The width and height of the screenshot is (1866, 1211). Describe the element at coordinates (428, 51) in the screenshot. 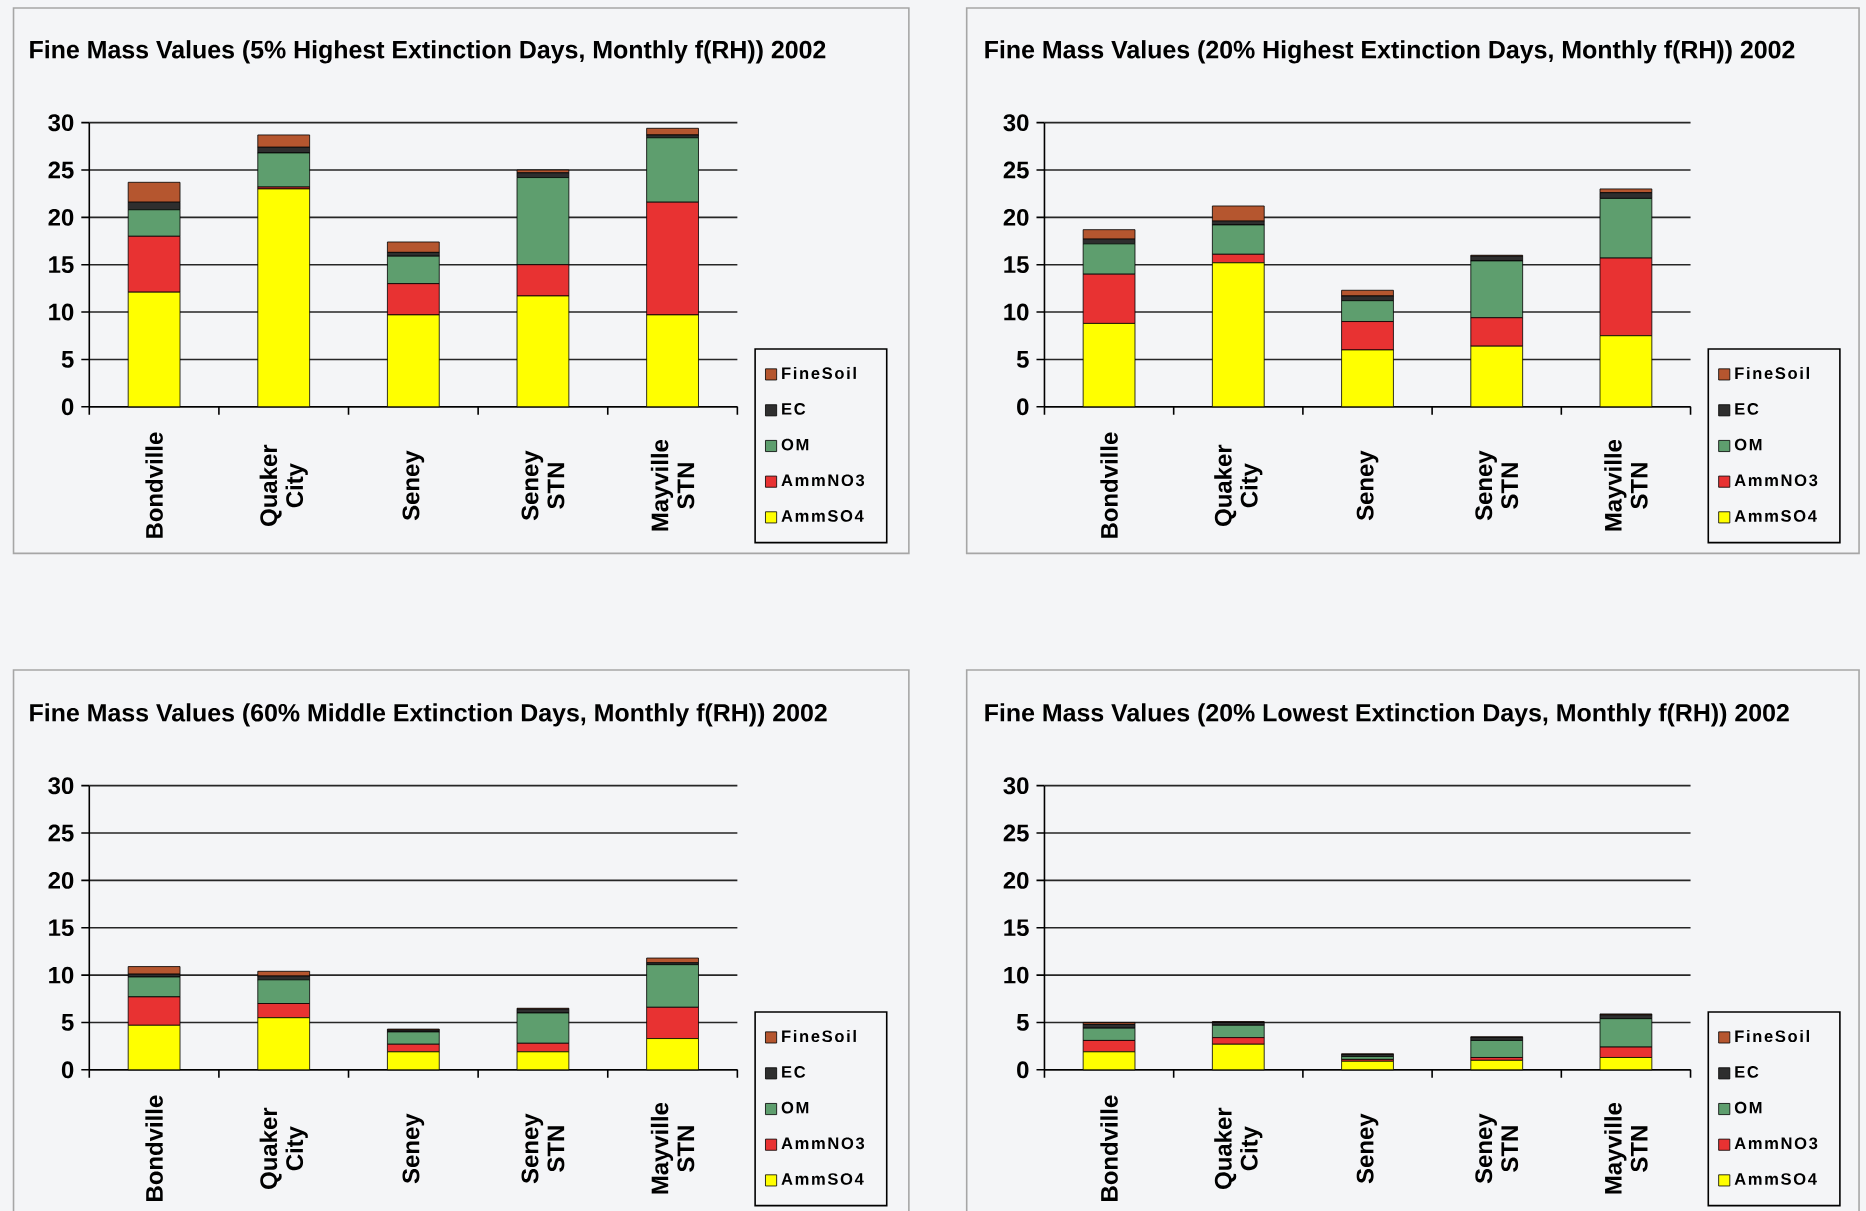

I see `chart-title: Fine Mass Values (5% Highest Extinction Days, Monthly f(RH)) 2002` at that location.